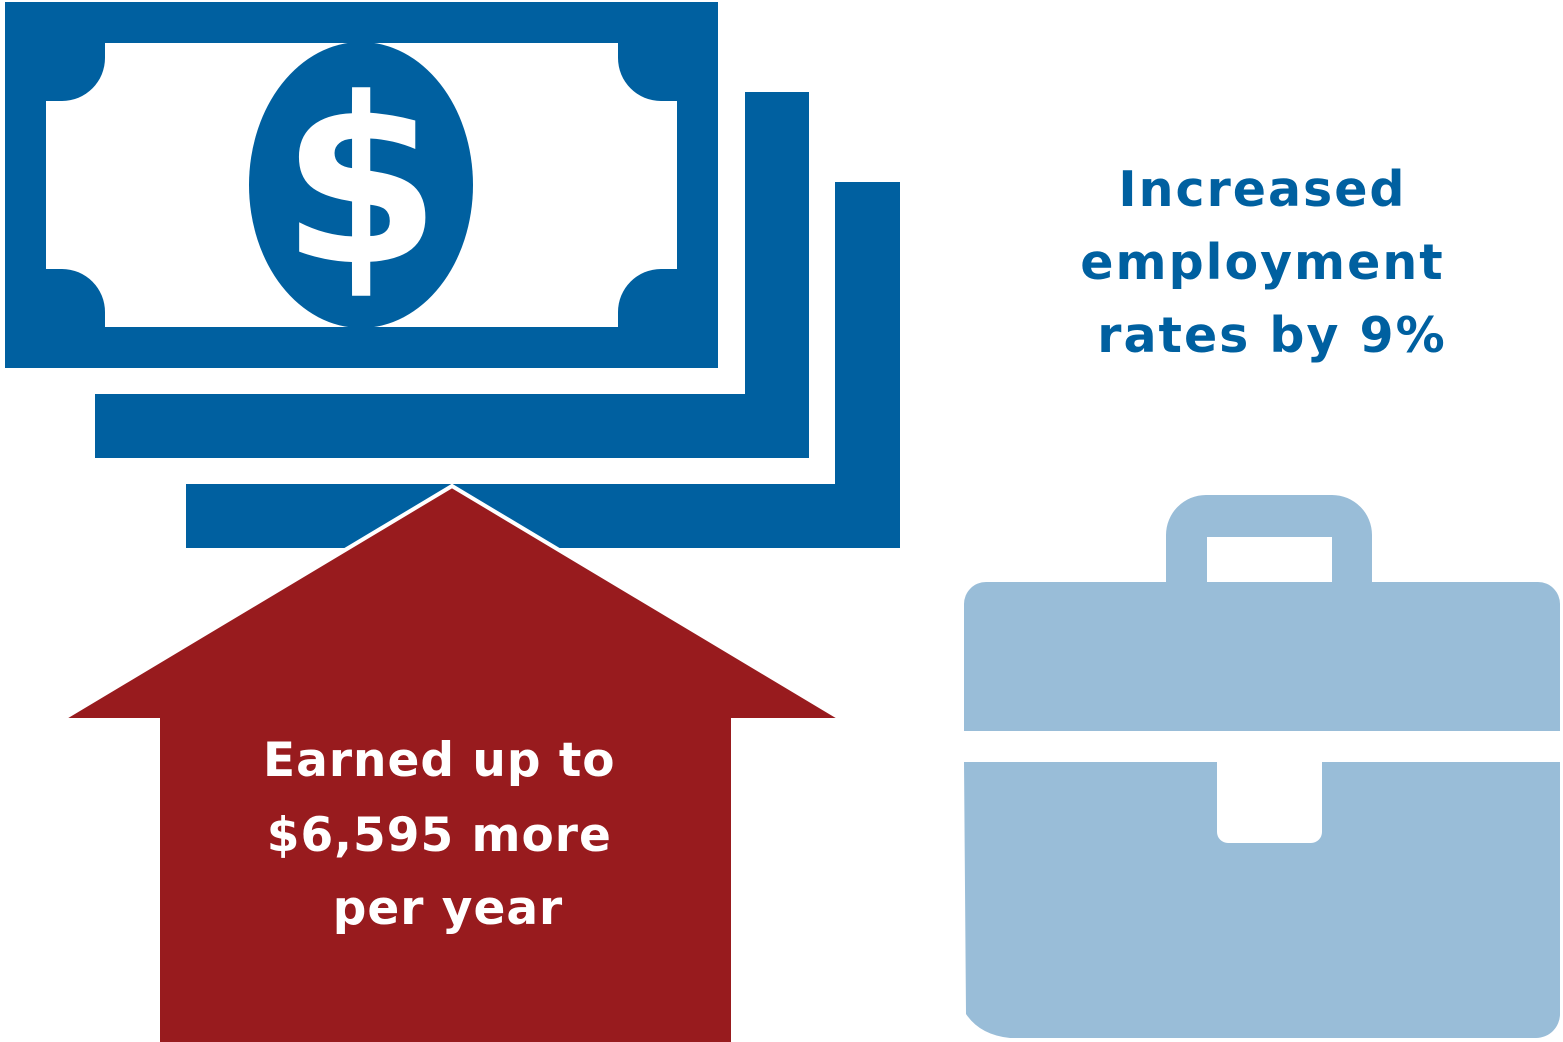  What do you see at coordinates (439, 835) in the screenshot?
I see `earnings-line-2: $6,595 more` at bounding box center [439, 835].